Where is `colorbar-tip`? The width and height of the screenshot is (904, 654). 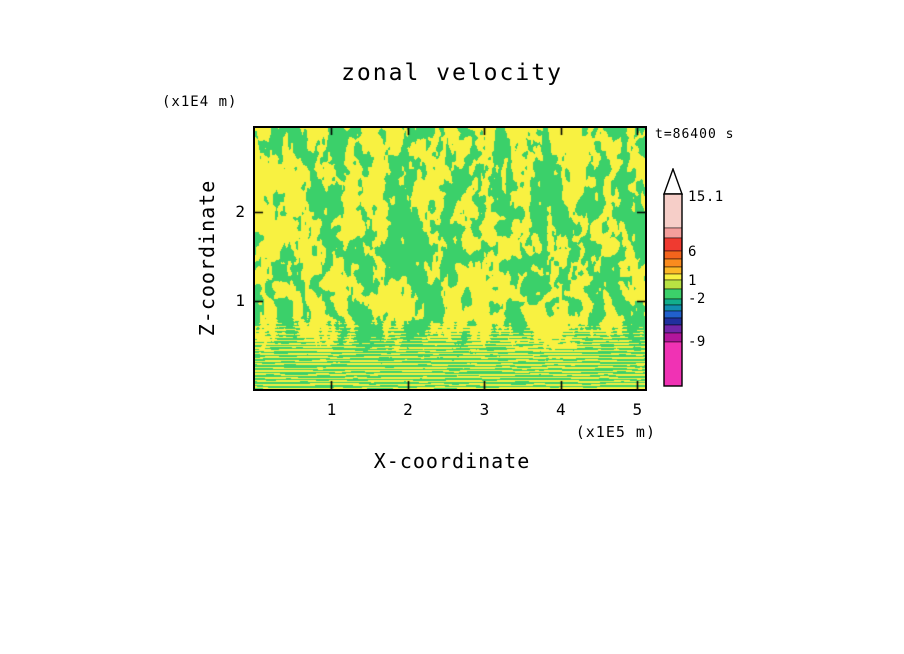 colorbar-tip is located at coordinates (673, 181).